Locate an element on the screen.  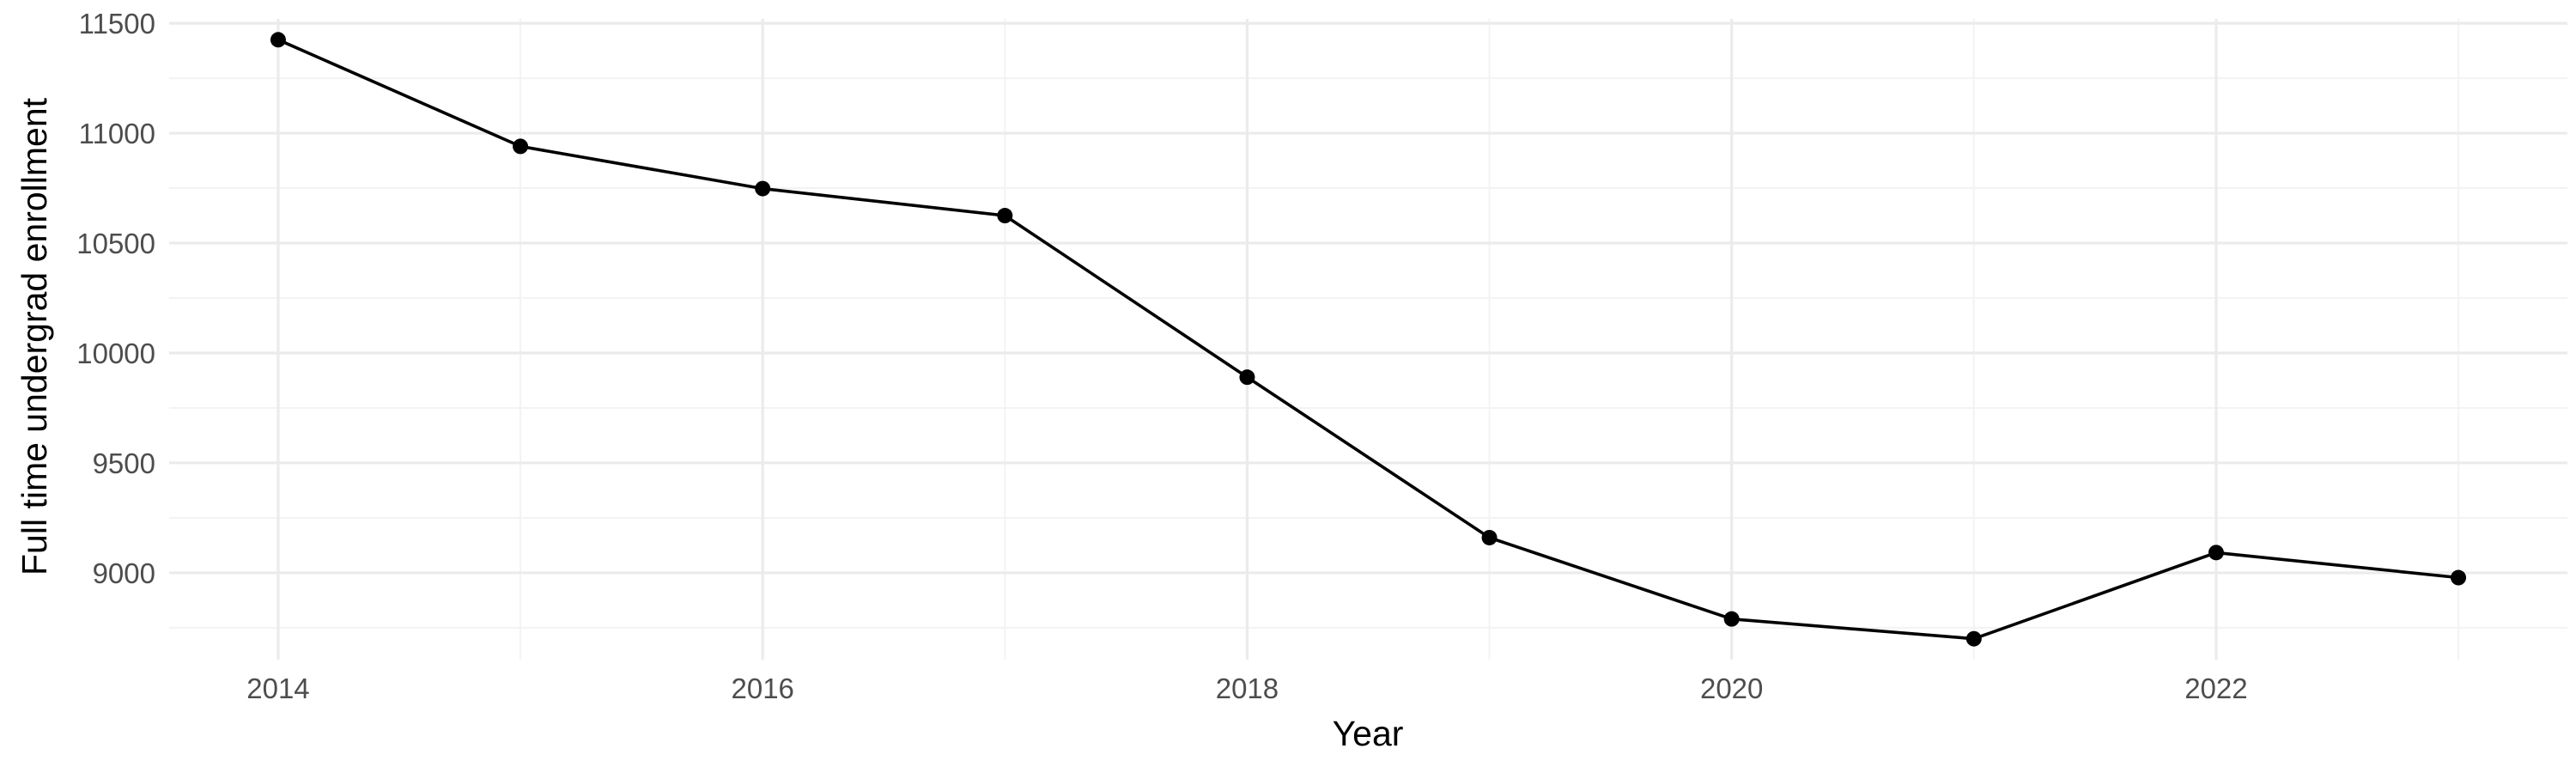
x-tick-label: 2022 is located at coordinates (2215, 688).